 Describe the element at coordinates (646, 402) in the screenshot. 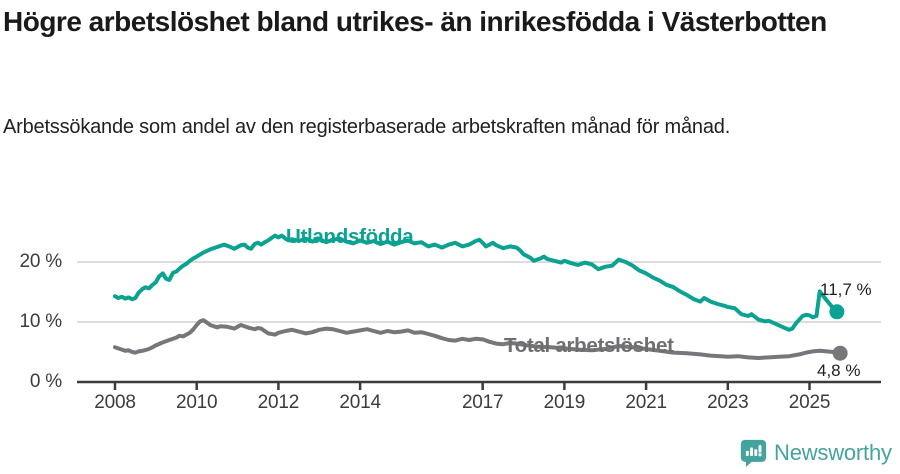

I see `x-tick-label: 2021` at that location.